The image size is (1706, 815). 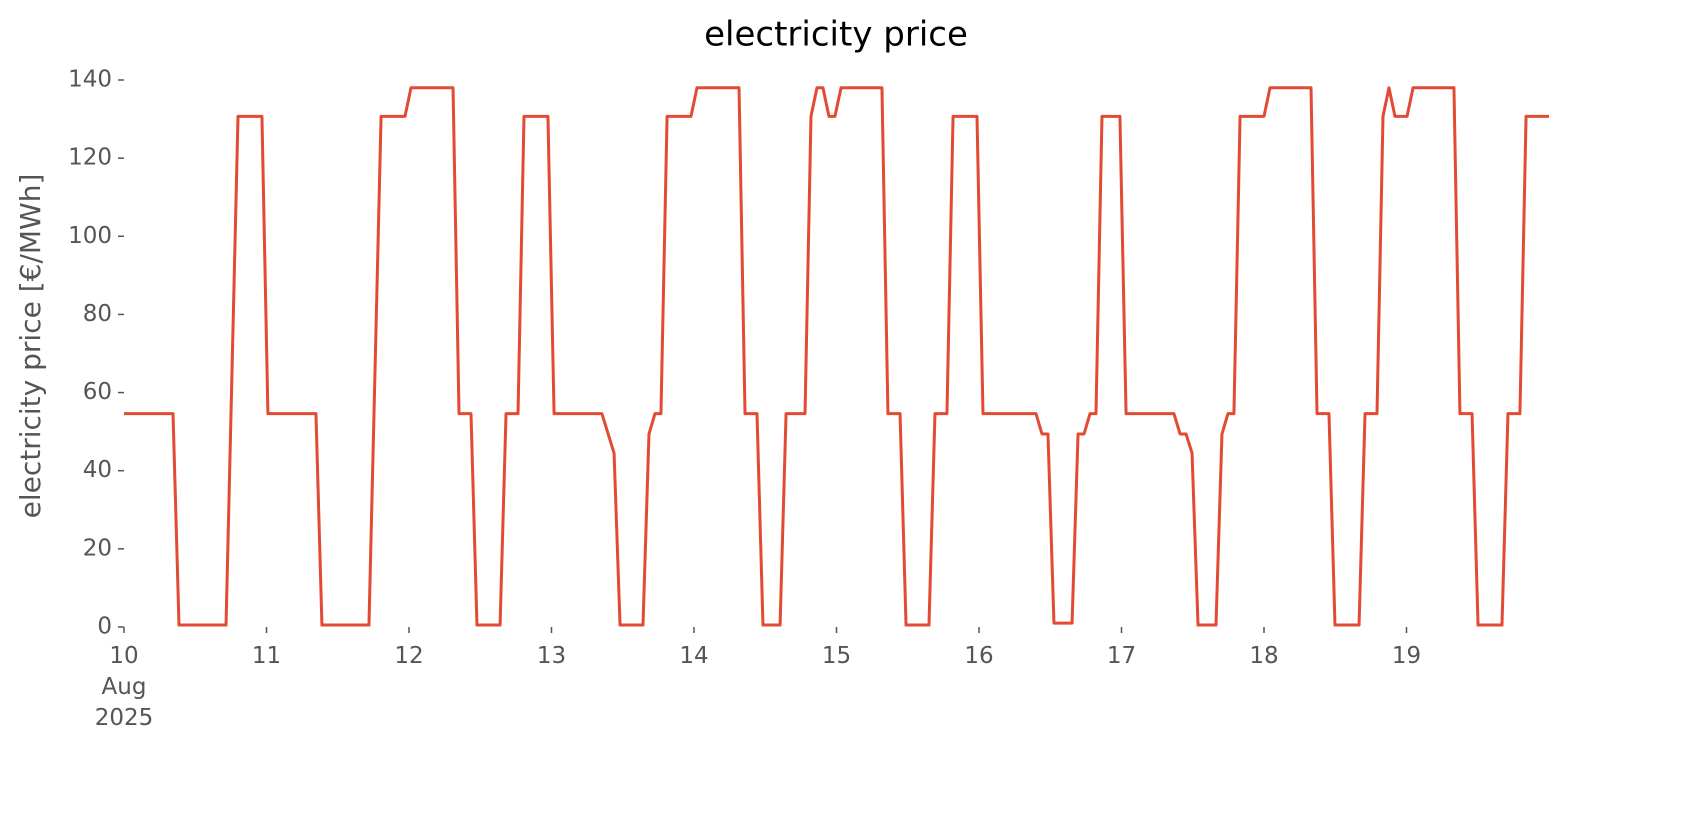 I want to click on y-tick-label: 140, so click(x=90, y=80).